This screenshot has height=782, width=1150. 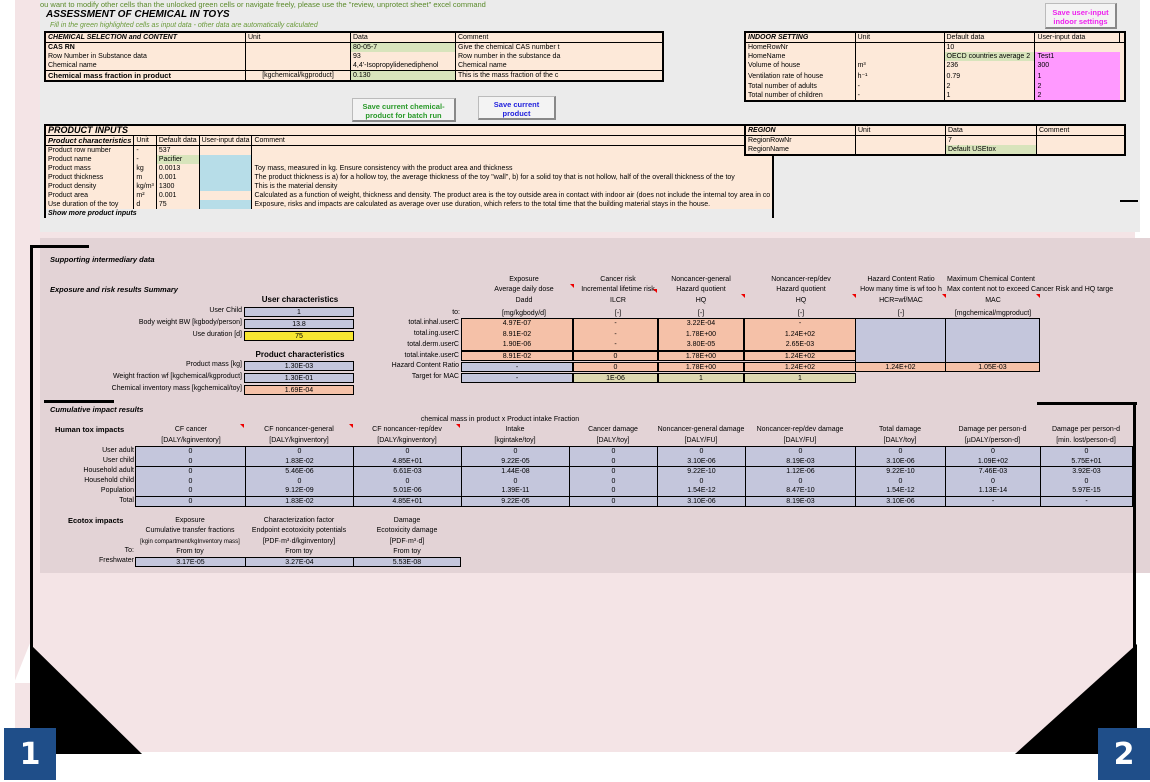 What do you see at coordinates (900, 491) in the screenshot?
I see `cell: 1.54E-12` at bounding box center [900, 491].